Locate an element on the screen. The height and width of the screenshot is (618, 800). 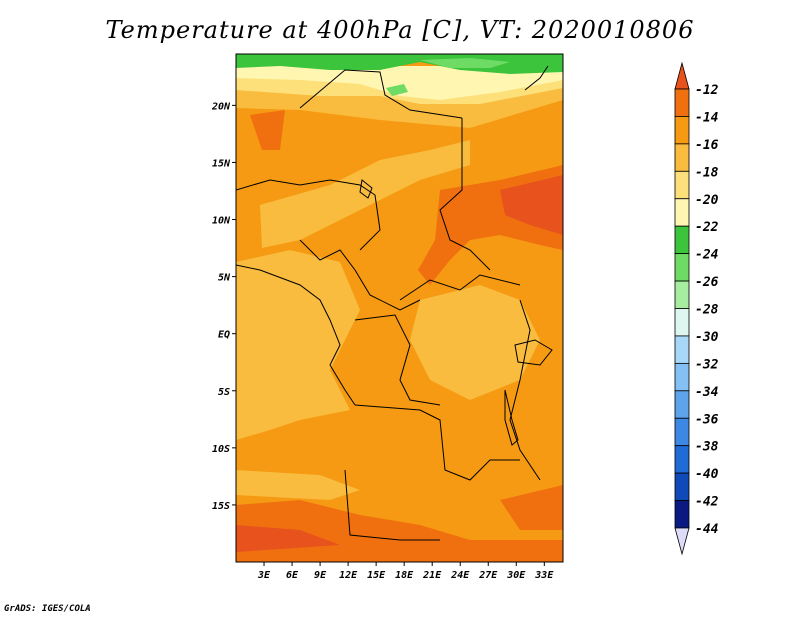
colorbar-under-arrow is located at coordinates (682, 541).